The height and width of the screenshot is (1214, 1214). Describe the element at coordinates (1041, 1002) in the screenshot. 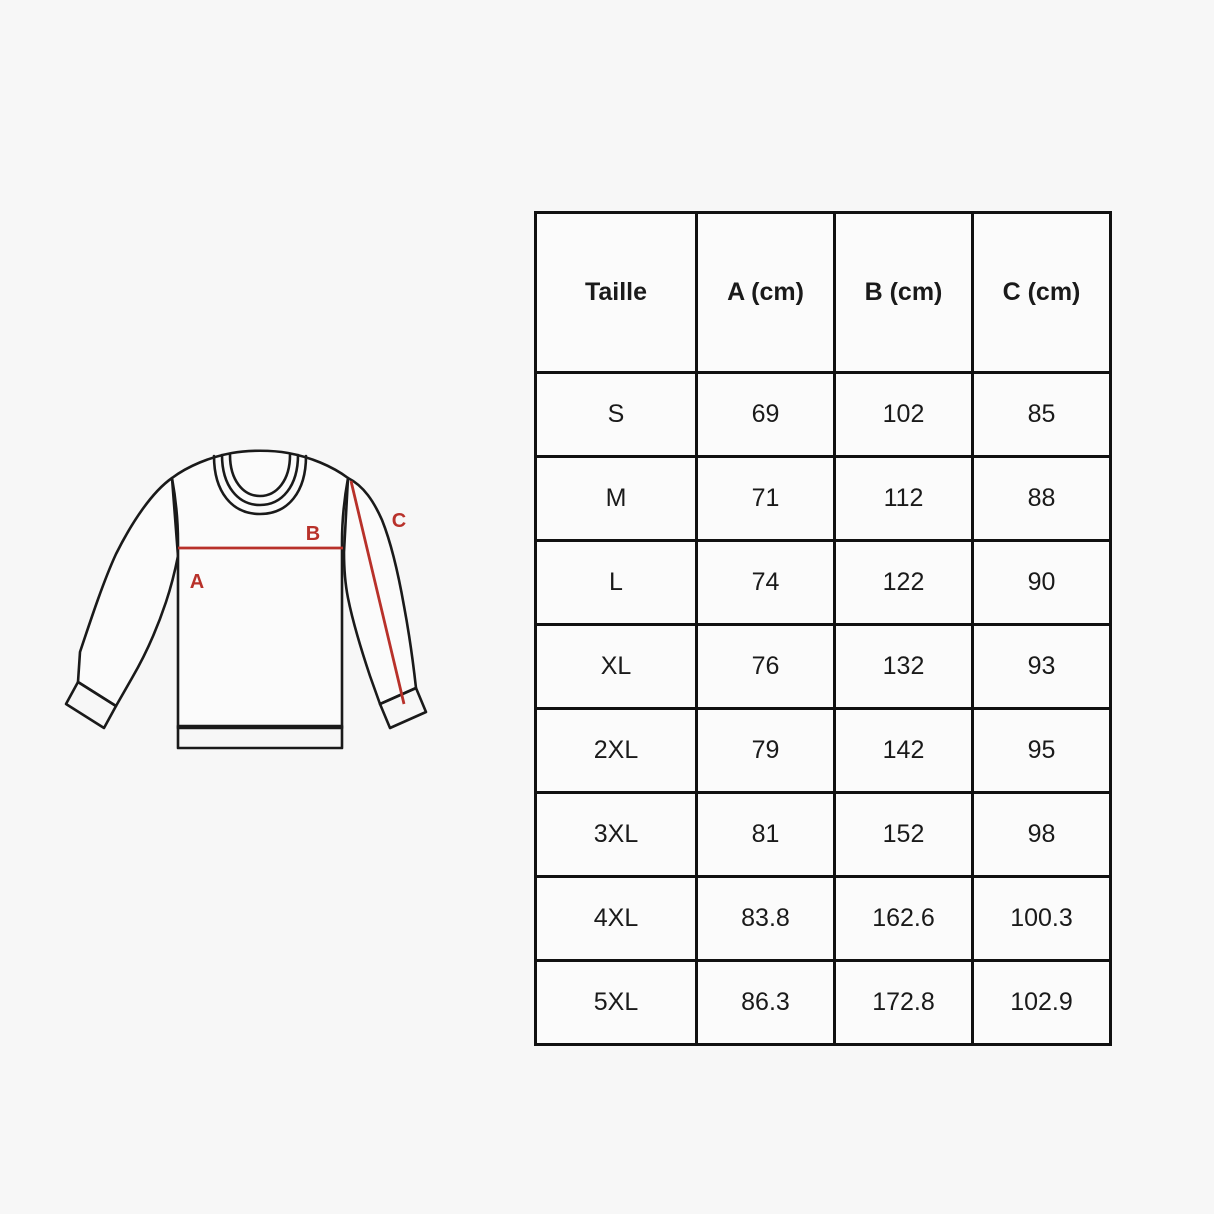

I see `cell-c: 102.9` at that location.